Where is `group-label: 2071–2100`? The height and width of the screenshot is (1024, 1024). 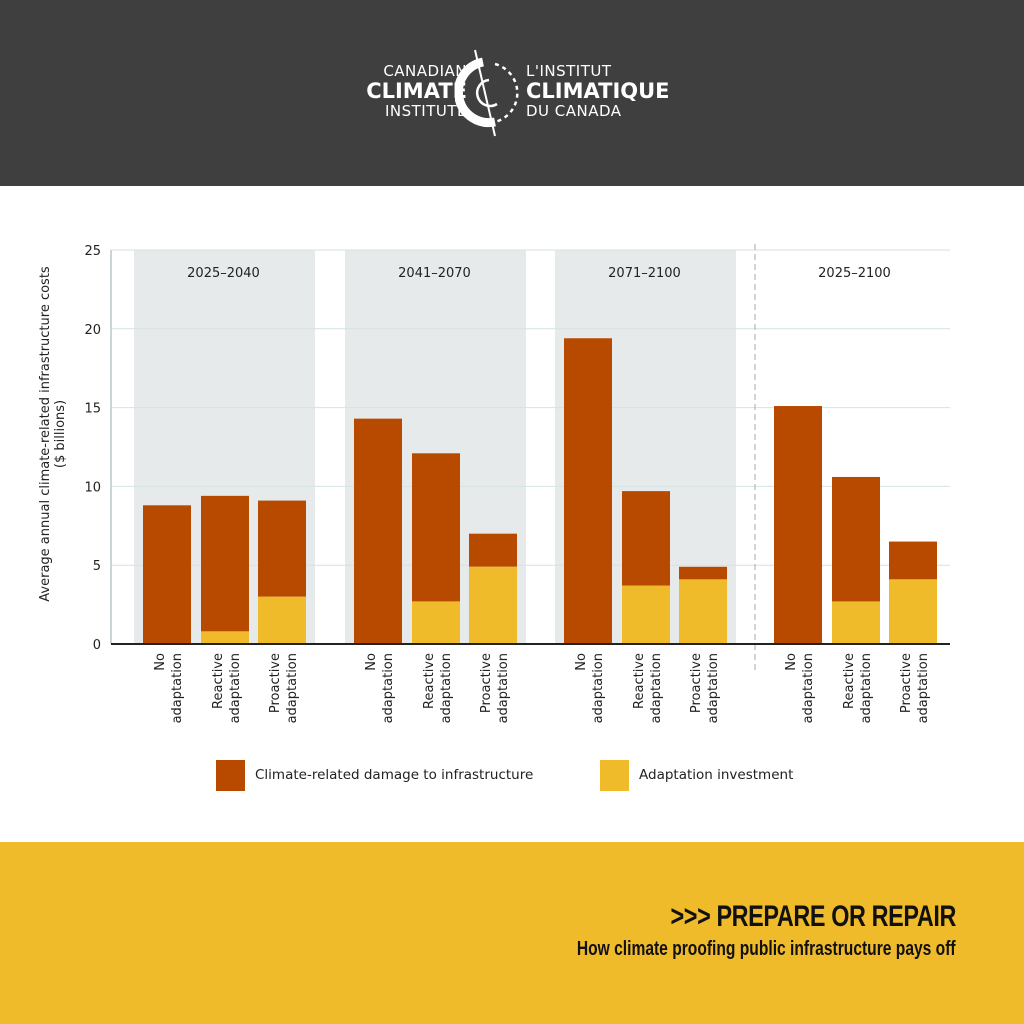 group-label: 2071–2100 is located at coordinates (644, 273).